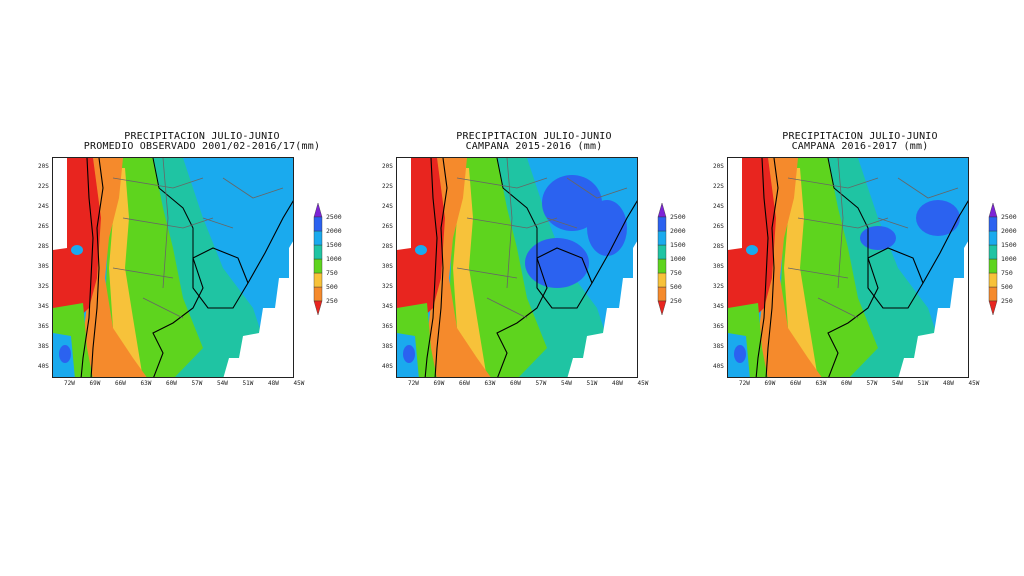  What do you see at coordinates (77, 250) in the screenshot?
I see `field-andes-spot` at bounding box center [77, 250].